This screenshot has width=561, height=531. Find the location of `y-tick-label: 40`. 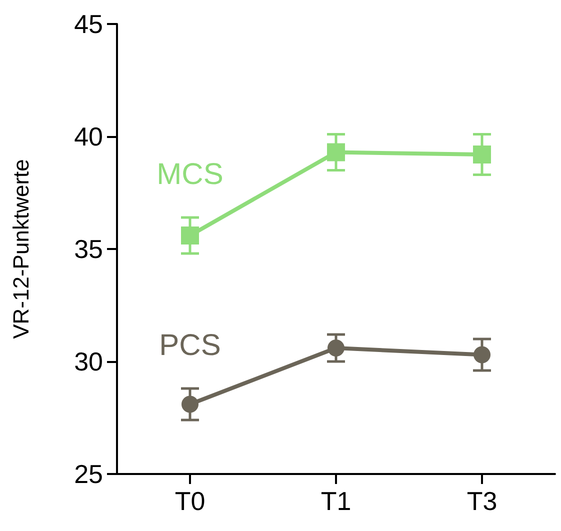

y-tick-label: 40 is located at coordinates (88, 137).